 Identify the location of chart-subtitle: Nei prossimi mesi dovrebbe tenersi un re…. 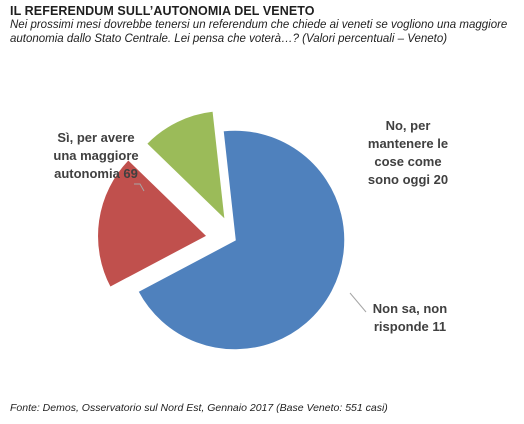
(259, 32).